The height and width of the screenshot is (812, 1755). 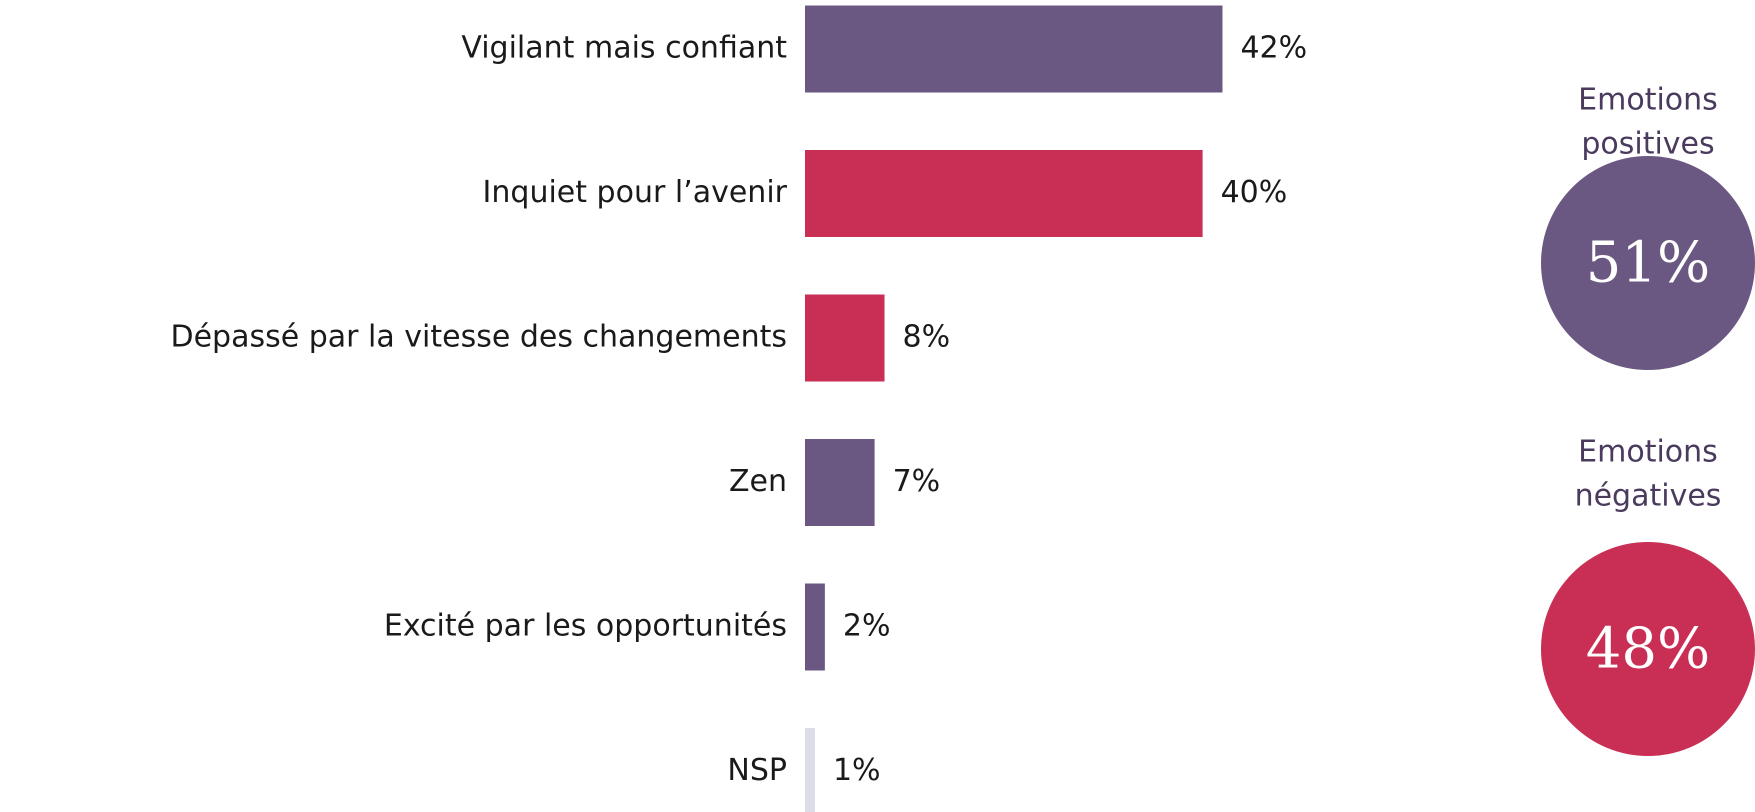 I want to click on summary-label: positives, so click(x=1647, y=144).